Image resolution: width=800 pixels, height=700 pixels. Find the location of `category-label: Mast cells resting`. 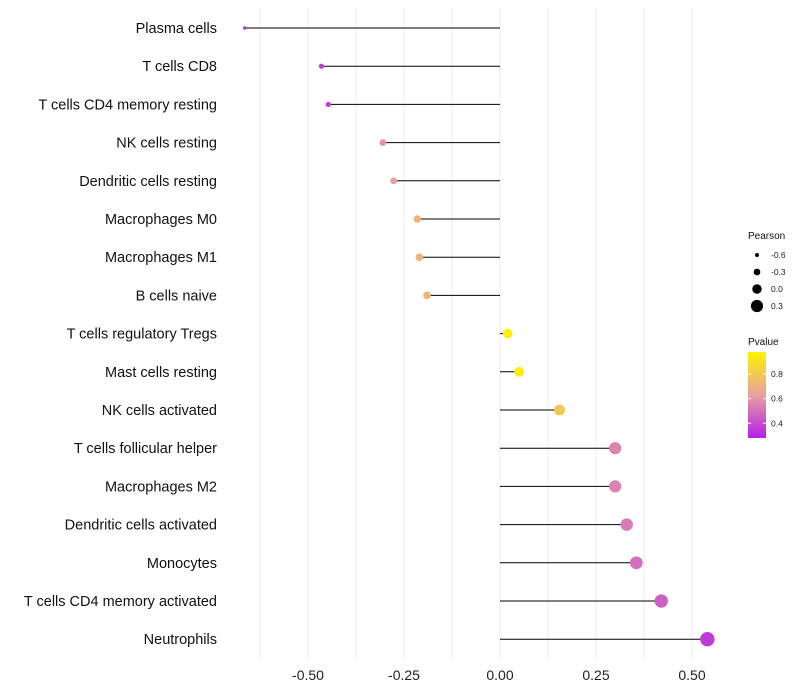

category-label: Mast cells resting is located at coordinates (161, 373).